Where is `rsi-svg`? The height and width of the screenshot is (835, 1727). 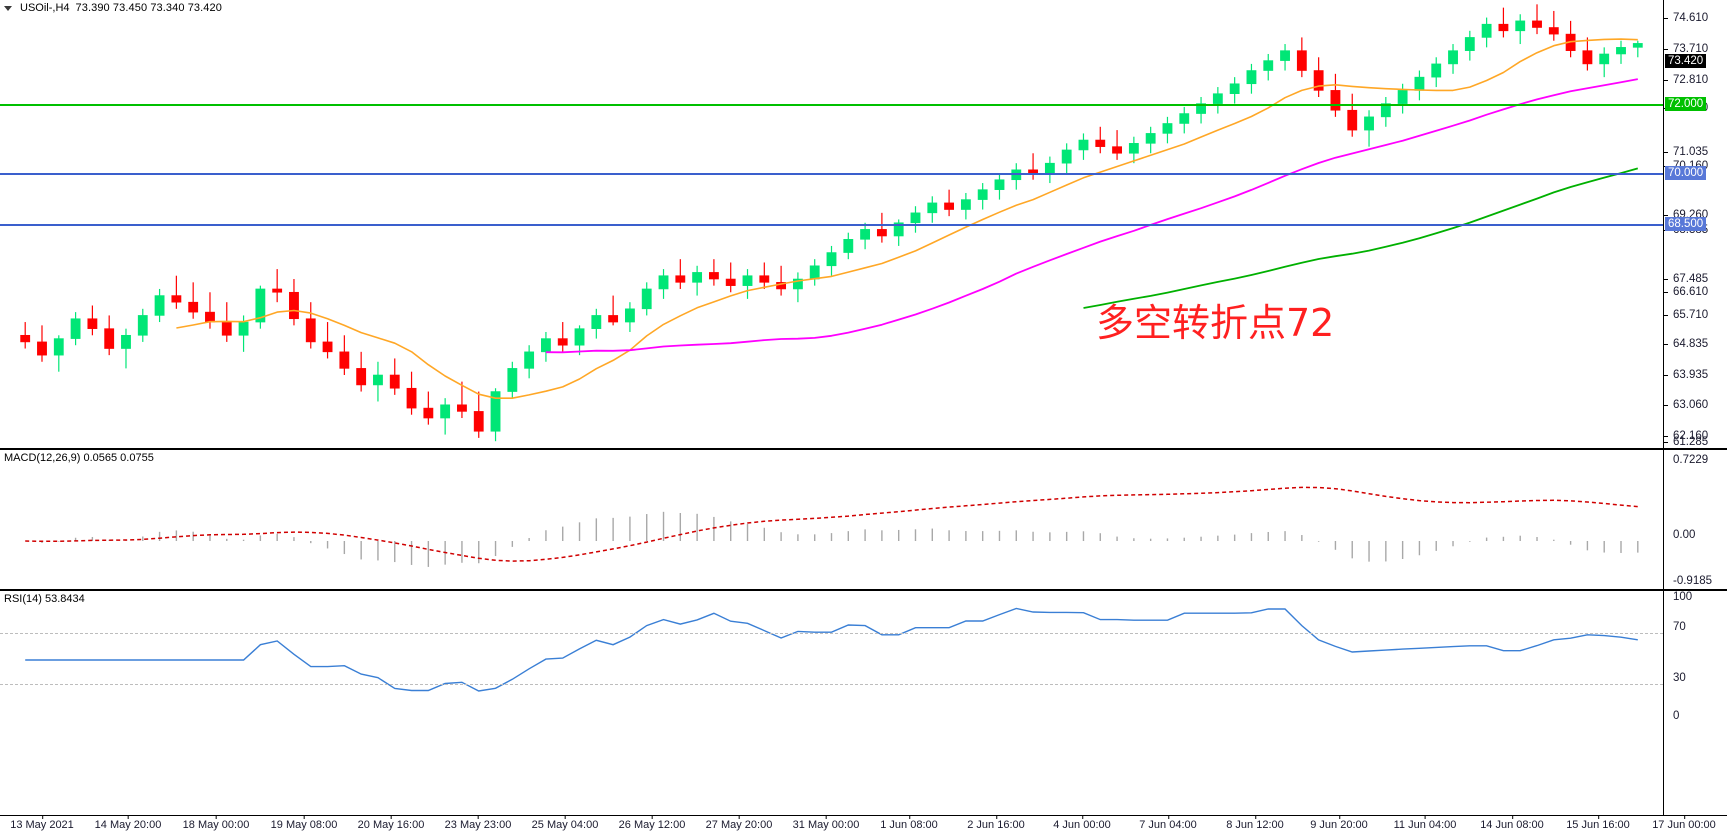
rsi-svg is located at coordinates (831, 649).